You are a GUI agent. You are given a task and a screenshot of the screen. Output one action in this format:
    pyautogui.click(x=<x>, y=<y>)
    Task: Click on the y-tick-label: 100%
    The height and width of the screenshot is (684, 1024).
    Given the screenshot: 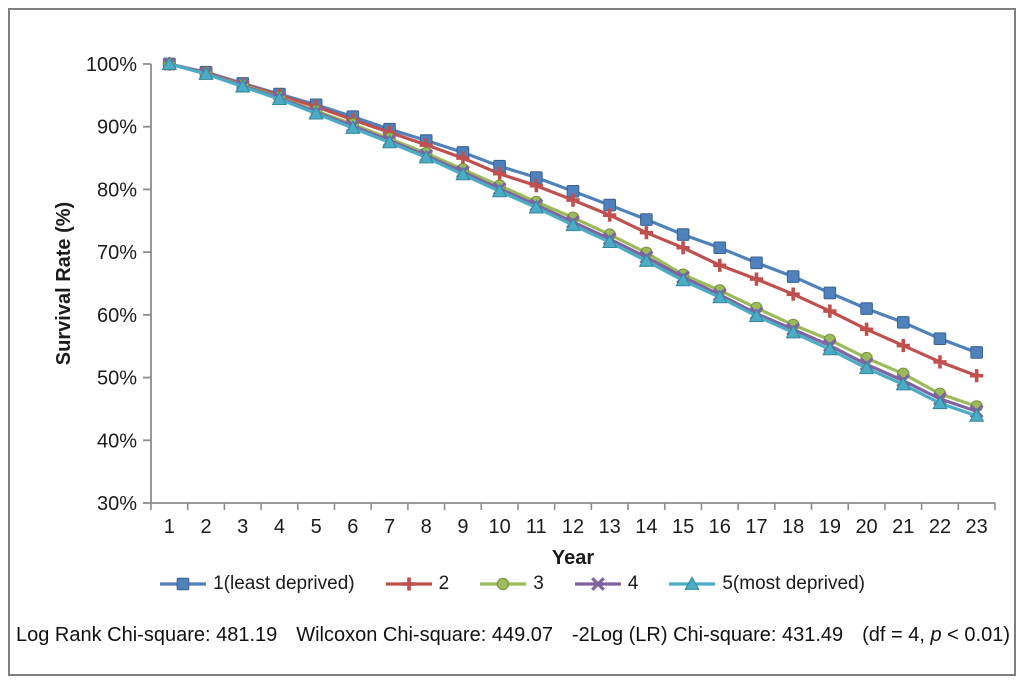 What is the action you would take?
    pyautogui.click(x=111, y=65)
    